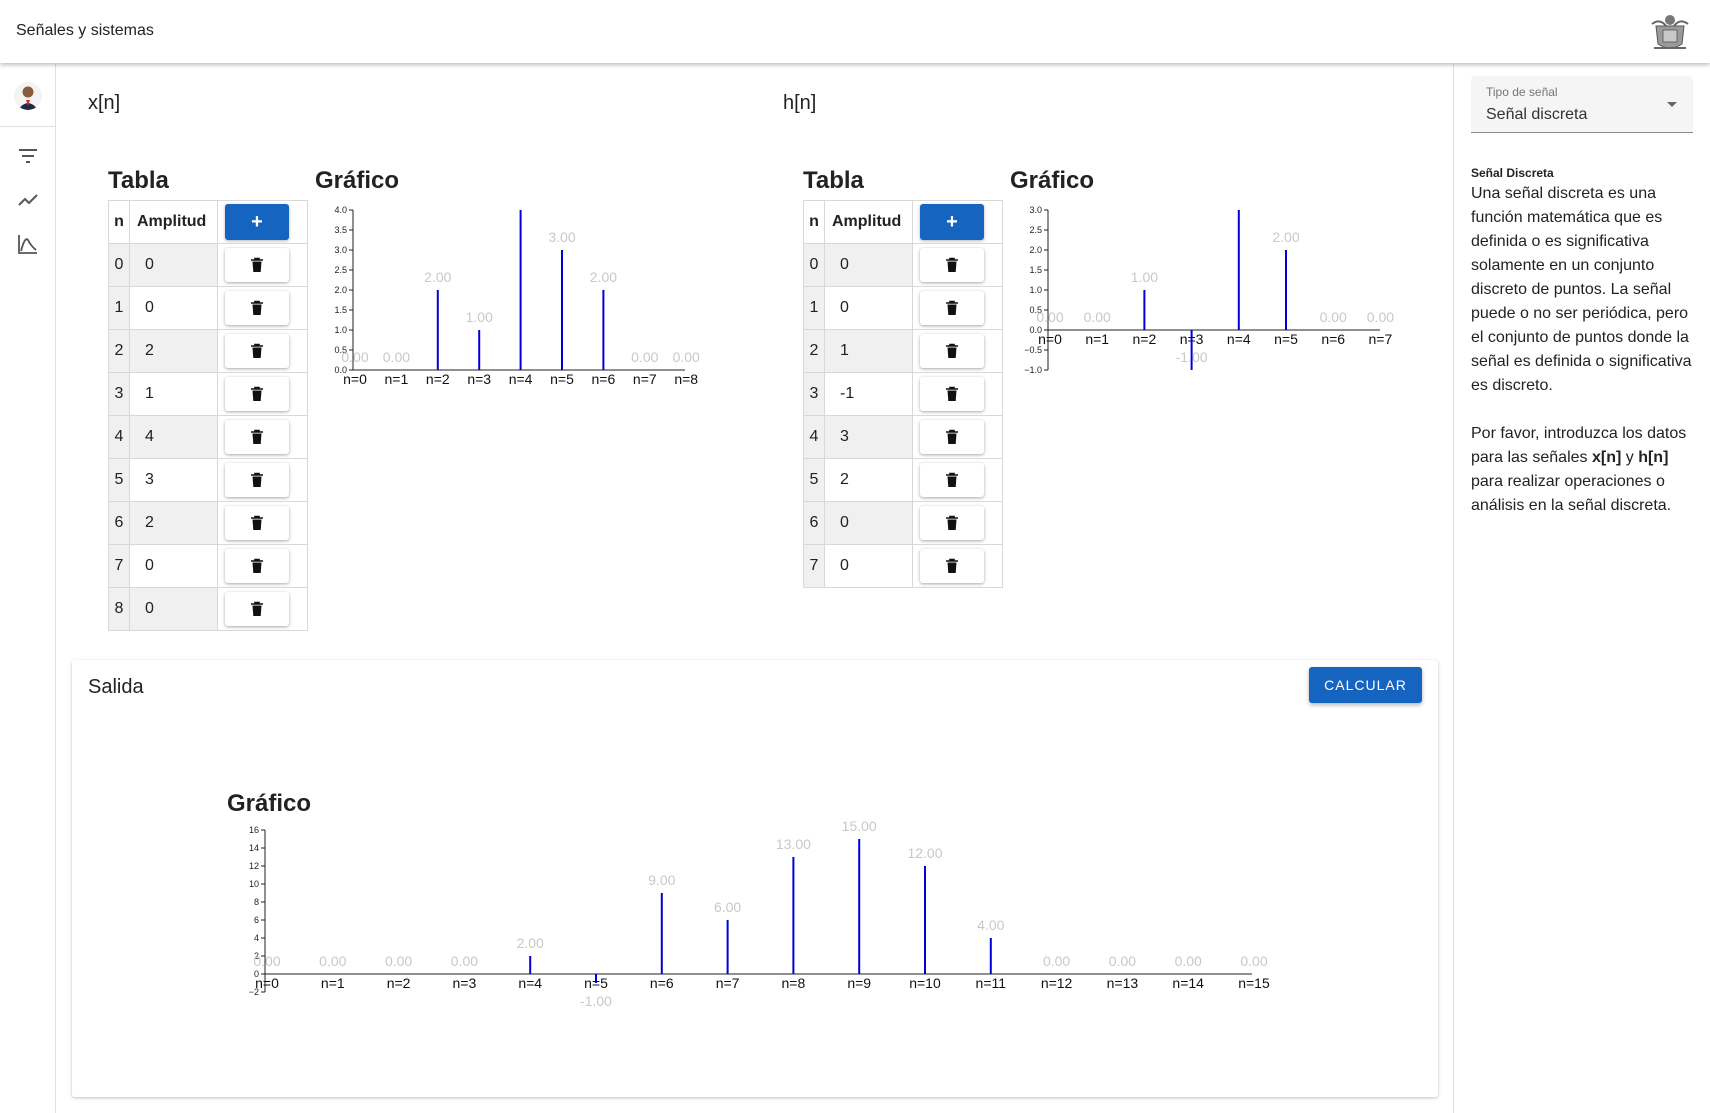 The width and height of the screenshot is (1710, 1113). Describe the element at coordinates (814, 265) in the screenshot. I see `row-index: 0` at that location.